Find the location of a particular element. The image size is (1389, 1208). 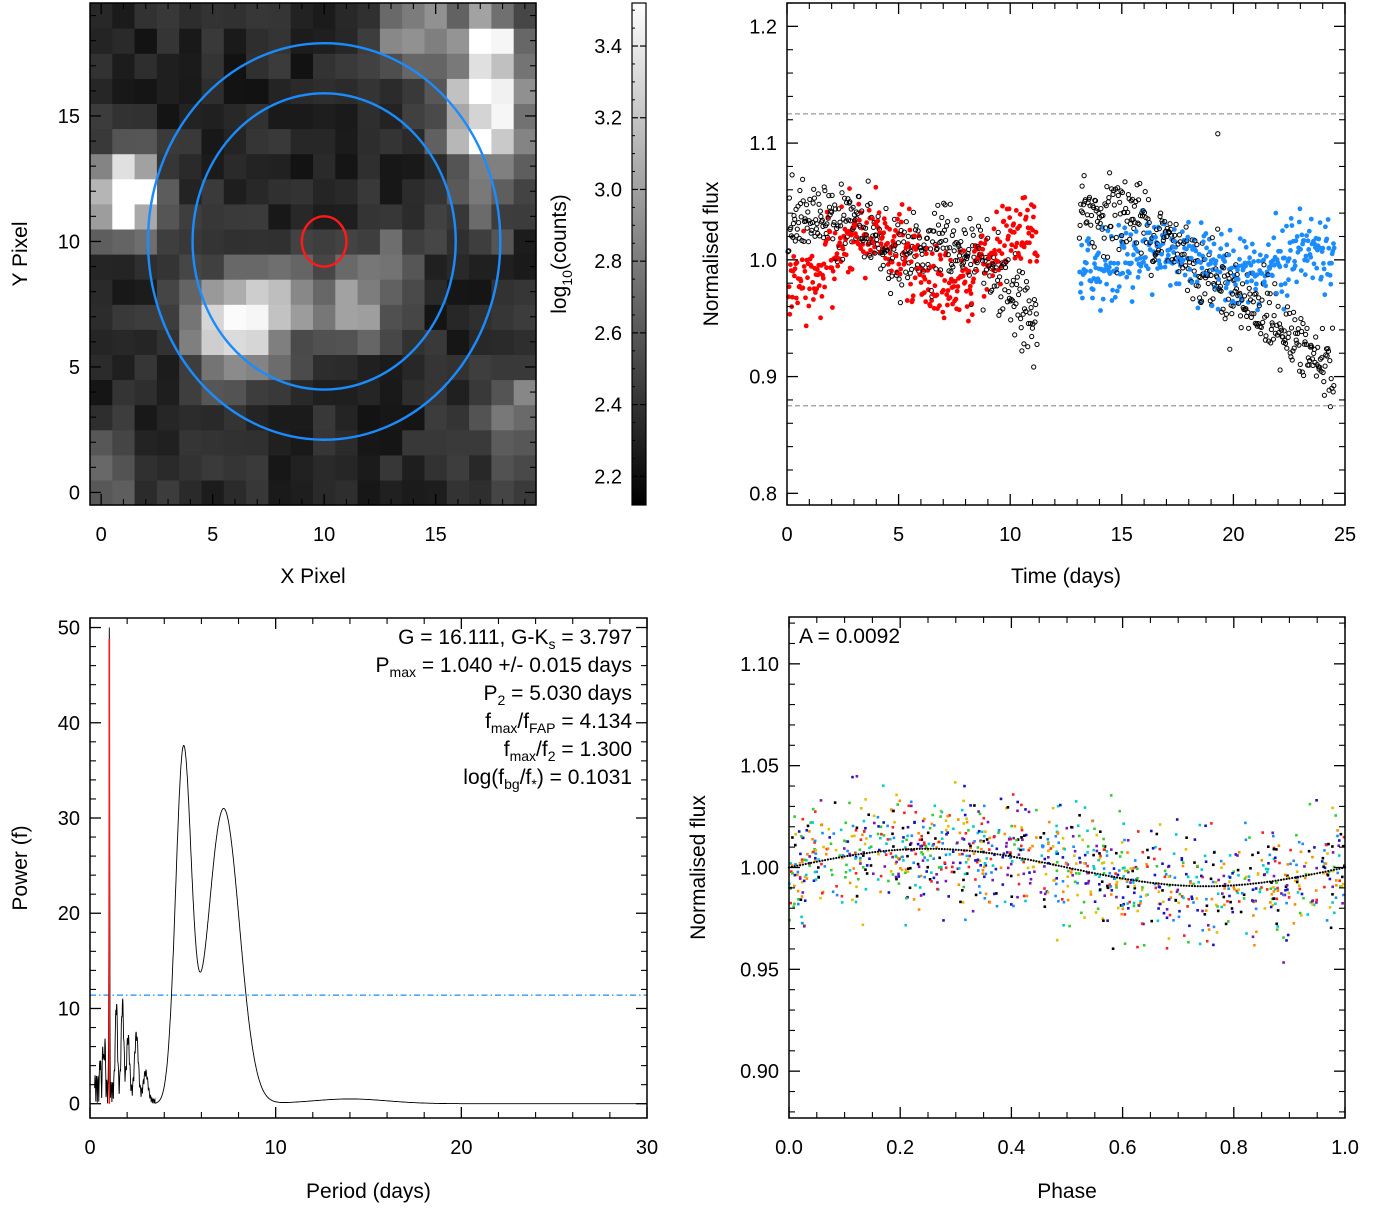

annotation-fmax-ffap: fmax/fFAP = 4.134 is located at coordinates (558, 723).